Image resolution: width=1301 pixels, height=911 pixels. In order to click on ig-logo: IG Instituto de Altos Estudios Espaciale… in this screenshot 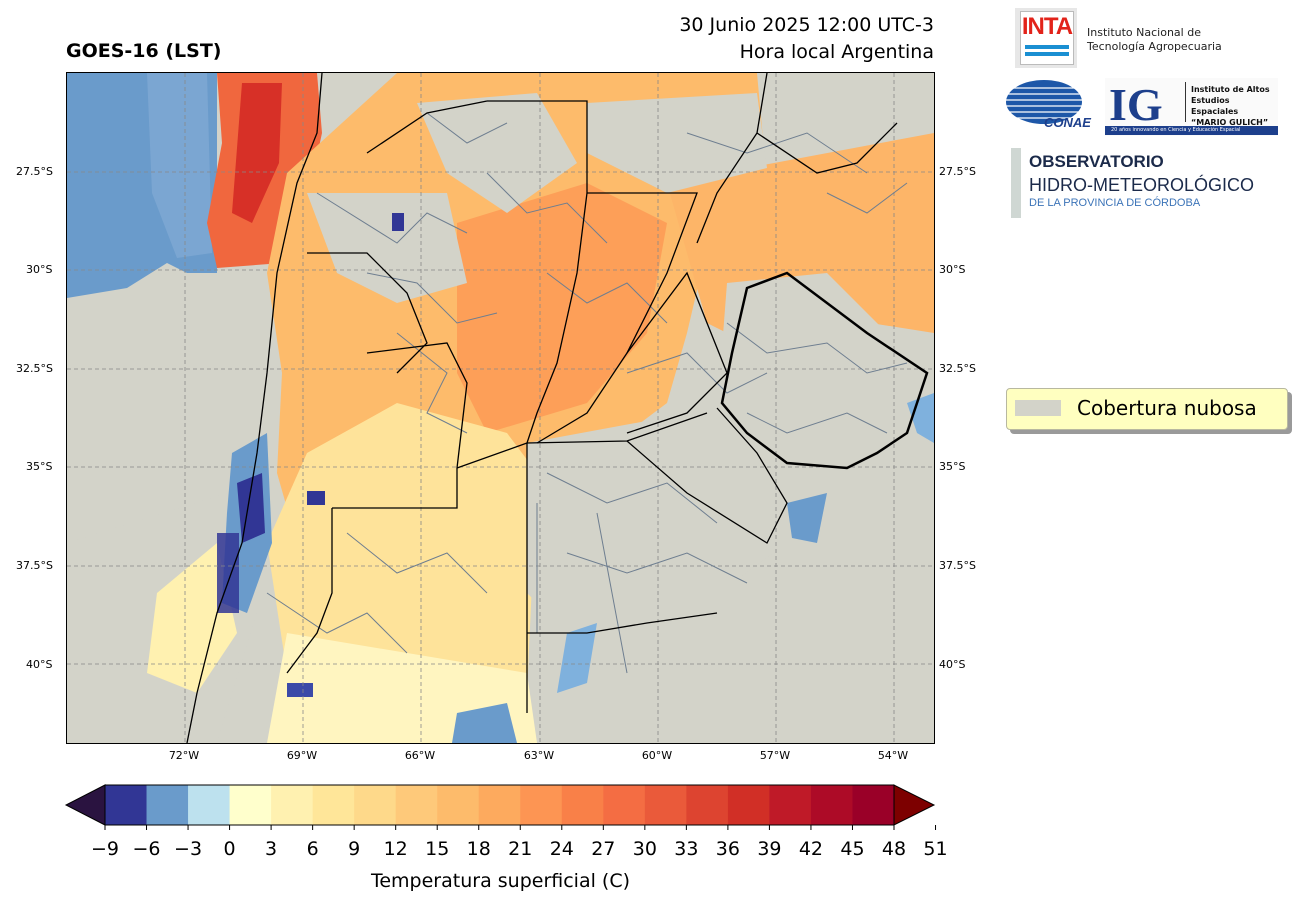, I will do `click(1191, 107)`.